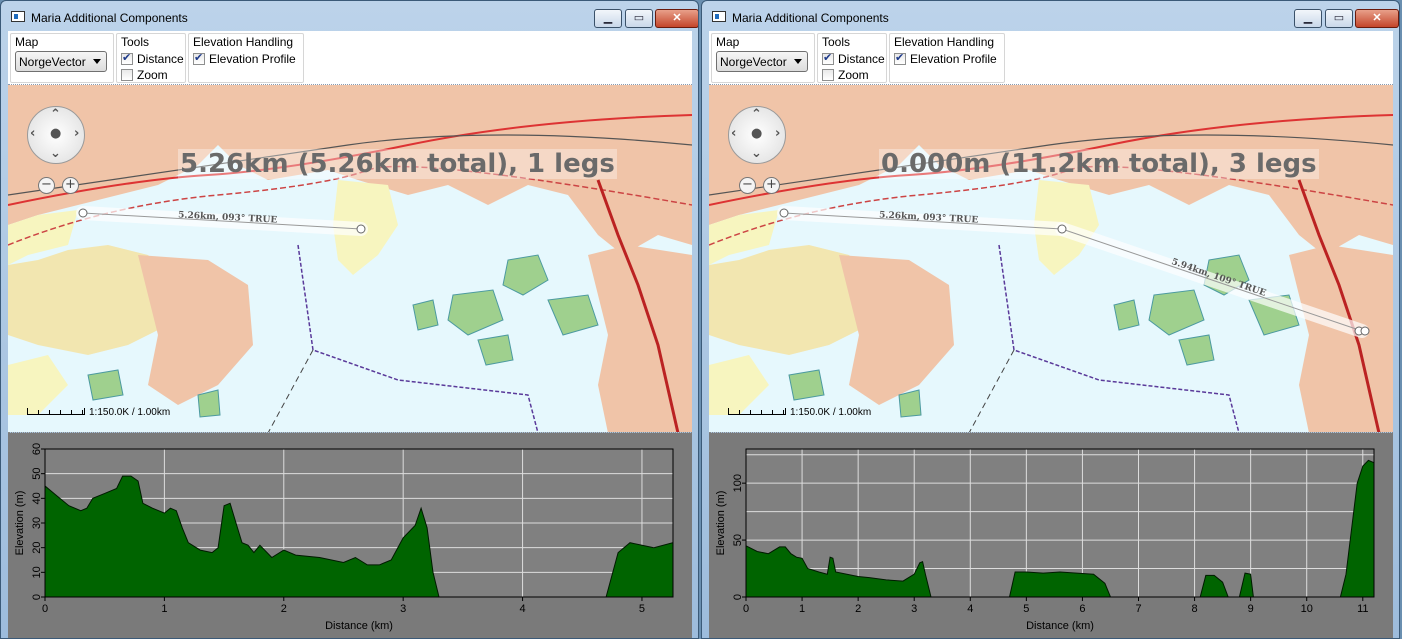 Image resolution: width=1402 pixels, height=639 pixels. Describe the element at coordinates (523, 609) in the screenshot. I see `x-tick-label: 4` at that location.